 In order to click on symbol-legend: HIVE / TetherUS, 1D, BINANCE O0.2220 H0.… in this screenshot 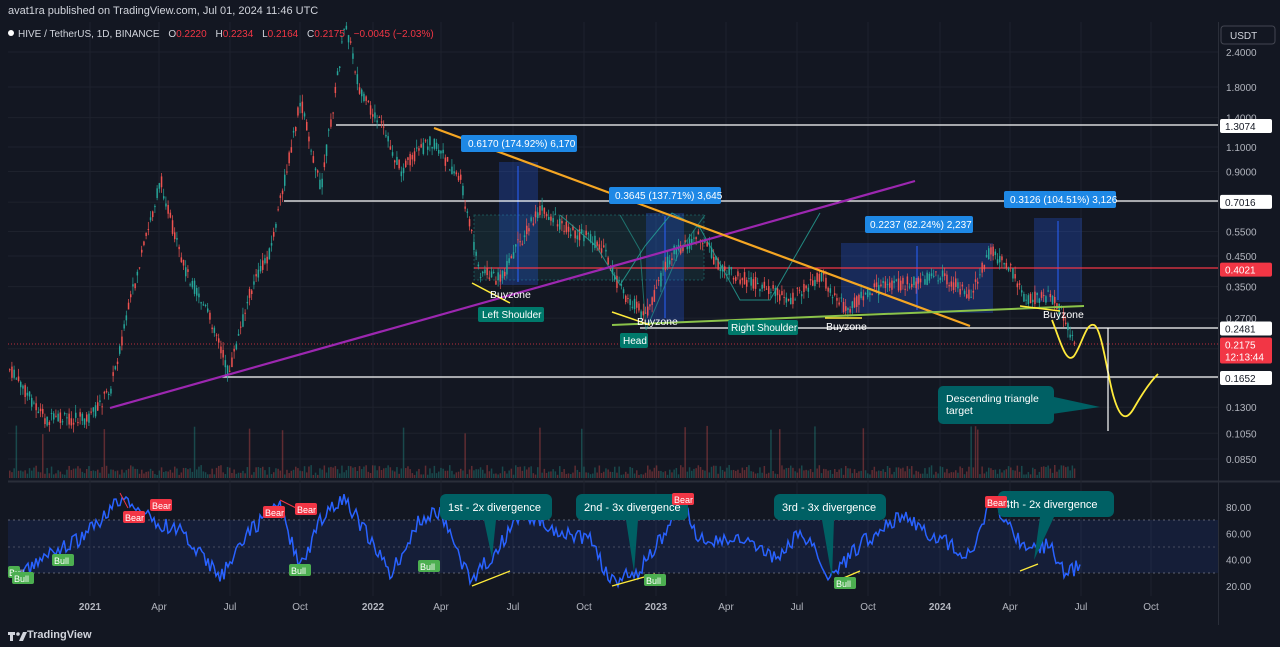, I will do `click(221, 34)`.